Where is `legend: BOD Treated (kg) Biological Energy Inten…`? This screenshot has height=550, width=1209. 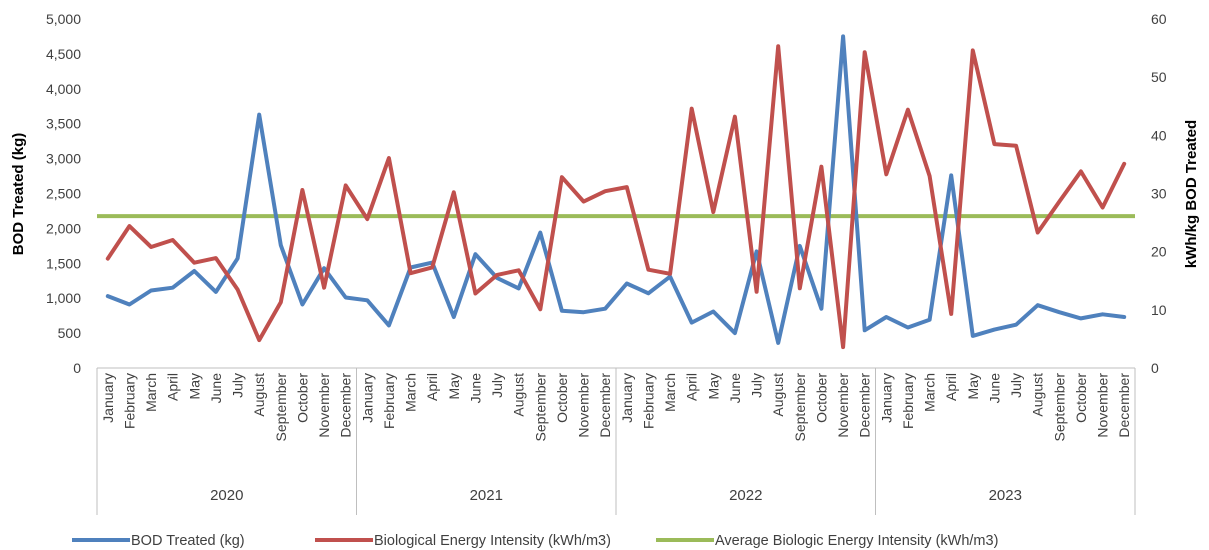
legend: BOD Treated (kg) Biological Energy Inten… is located at coordinates (535, 541).